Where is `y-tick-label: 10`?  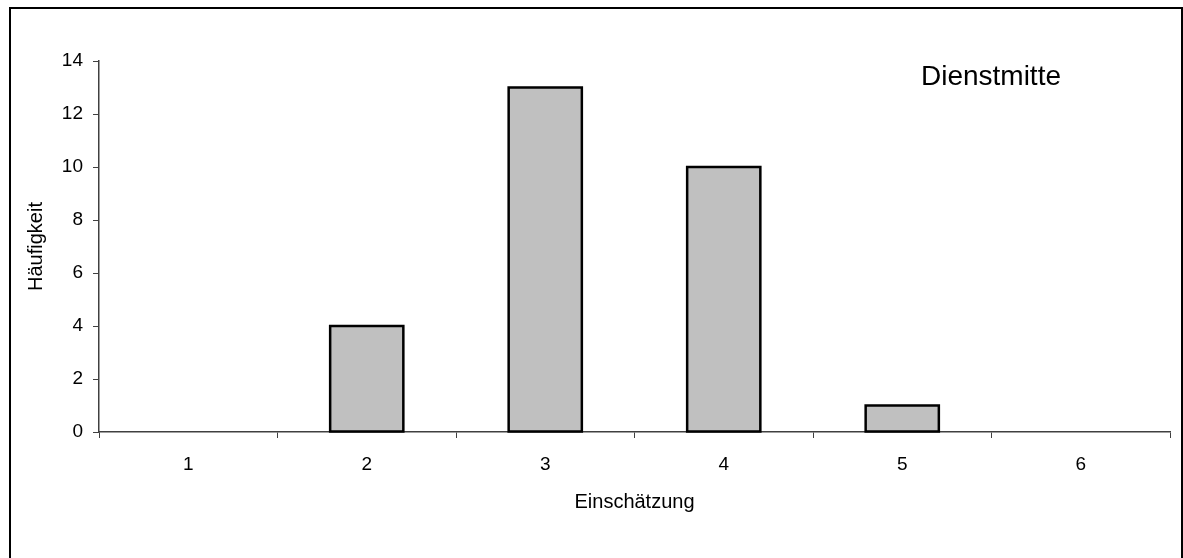
y-tick-label: 10 is located at coordinates (72, 166).